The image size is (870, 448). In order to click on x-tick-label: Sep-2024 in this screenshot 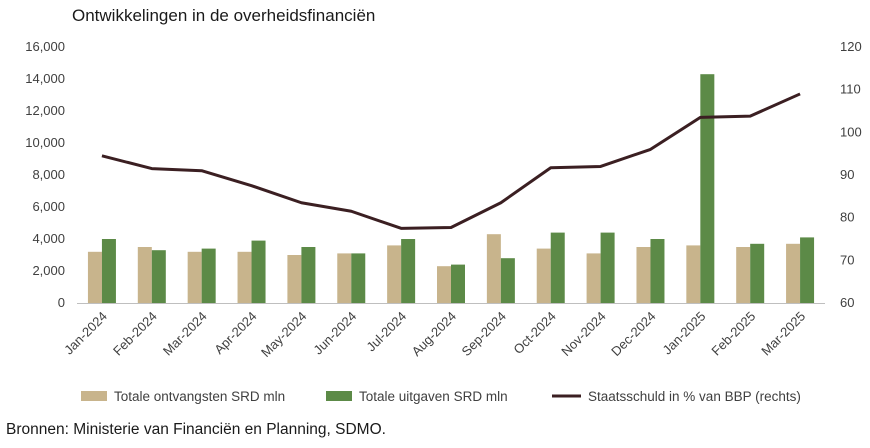, I will do `click(484, 334)`.